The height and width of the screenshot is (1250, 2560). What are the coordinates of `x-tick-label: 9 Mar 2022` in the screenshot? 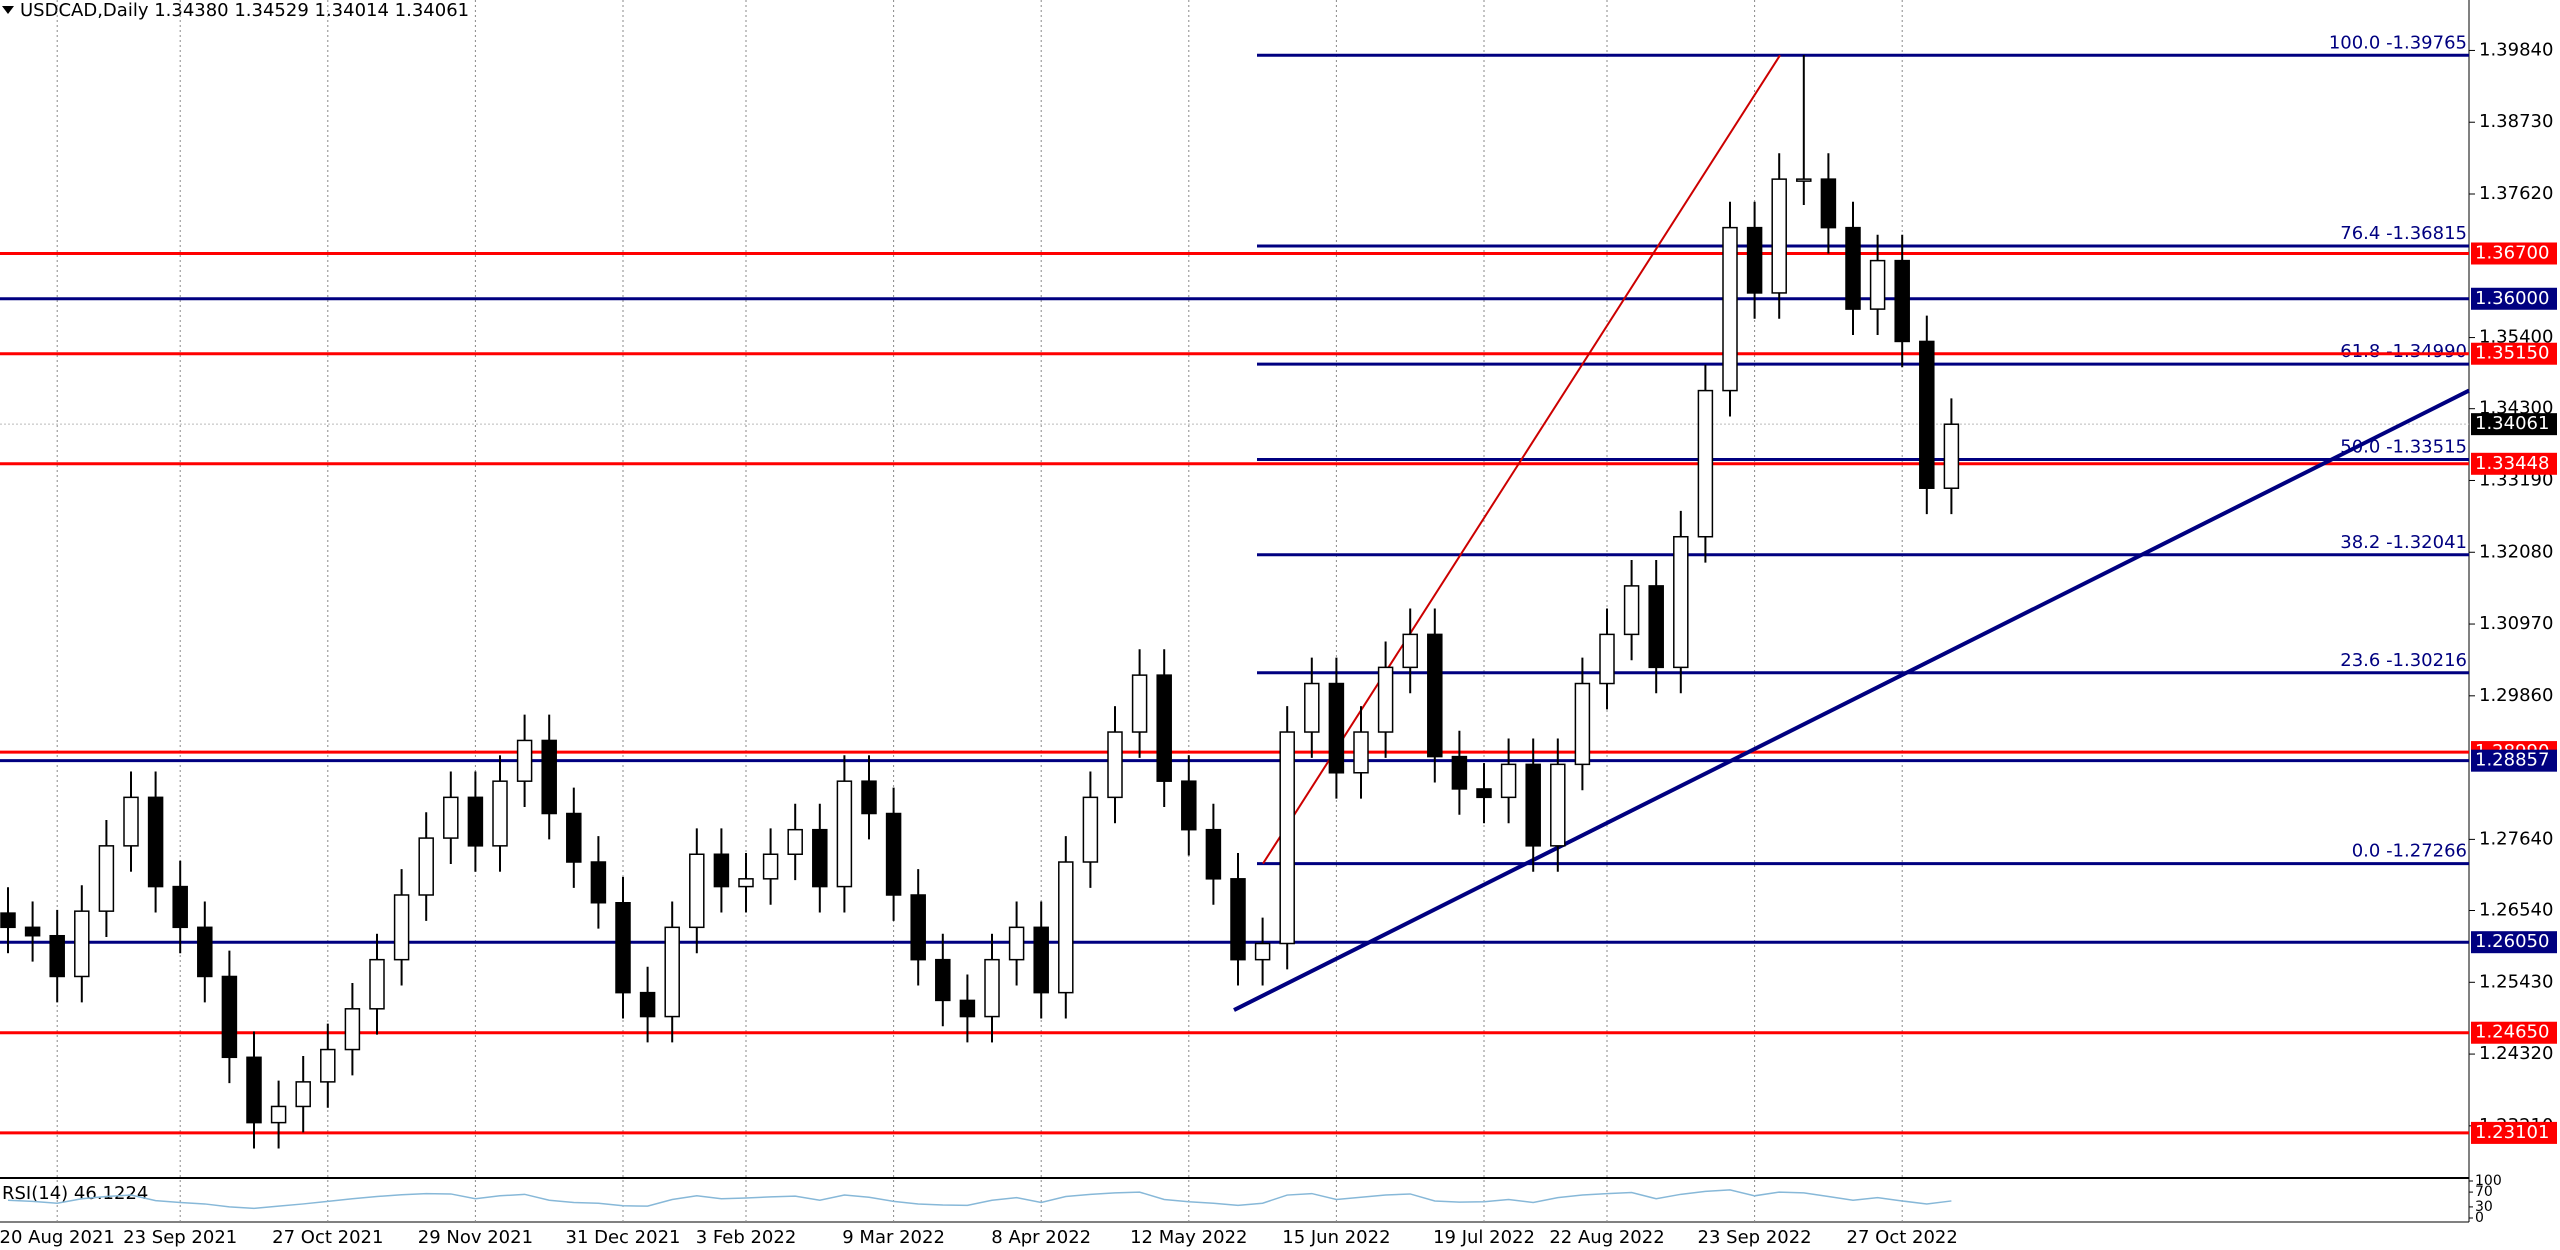 It's located at (893, 1237).